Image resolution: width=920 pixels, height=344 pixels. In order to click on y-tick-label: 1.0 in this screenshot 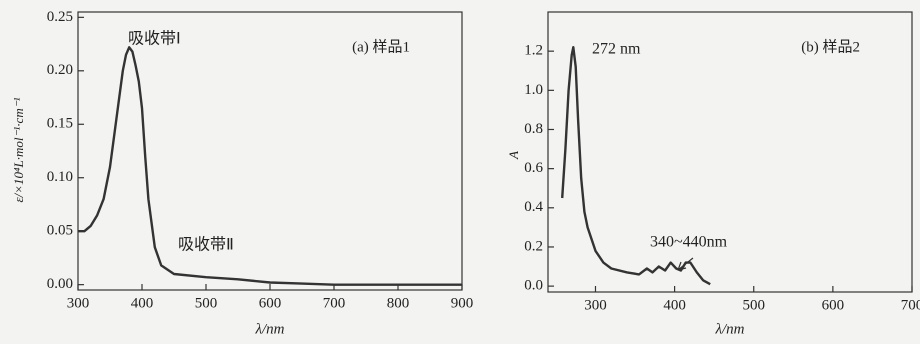, I will do `click(533, 90)`.